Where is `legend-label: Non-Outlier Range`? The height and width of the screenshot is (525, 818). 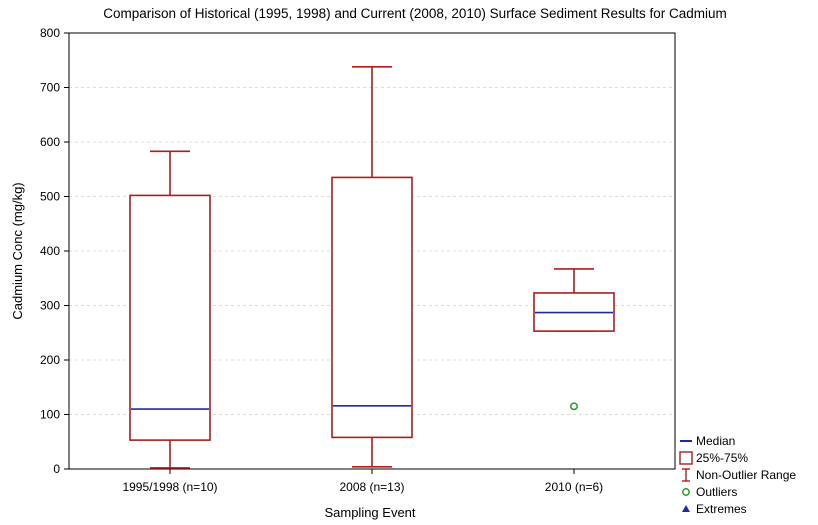 legend-label: Non-Outlier Range is located at coordinates (746, 475).